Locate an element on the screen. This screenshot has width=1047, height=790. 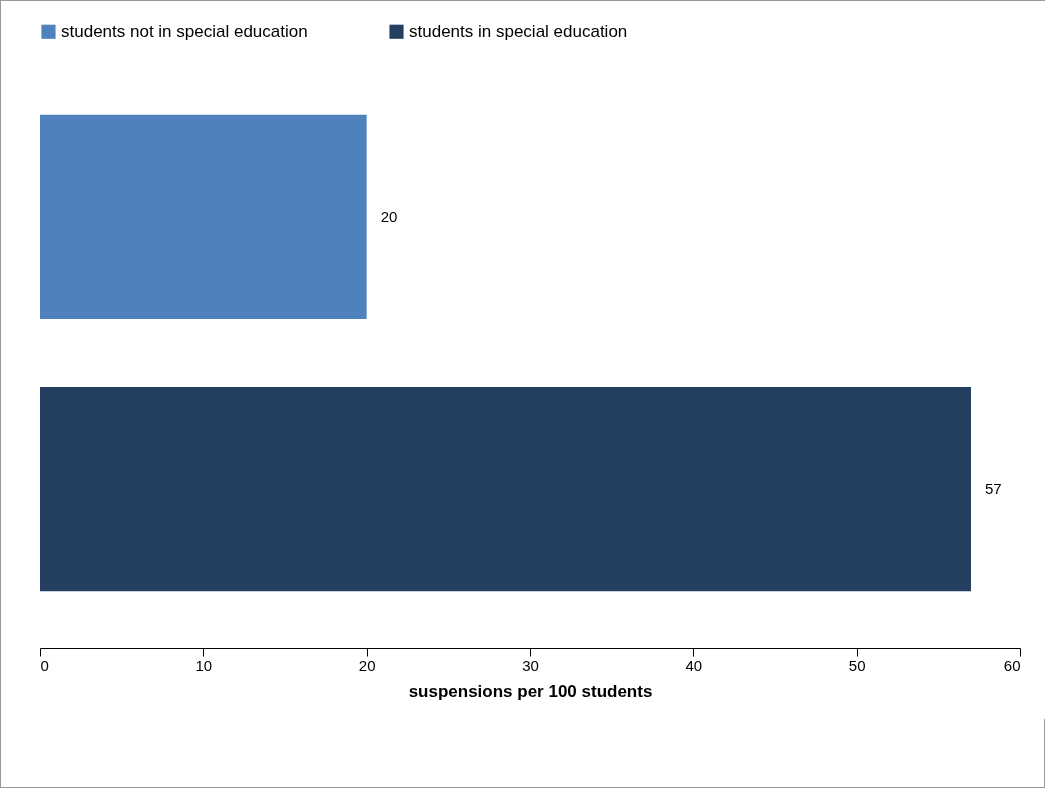
x-tick-label: 10 is located at coordinates (204, 665).